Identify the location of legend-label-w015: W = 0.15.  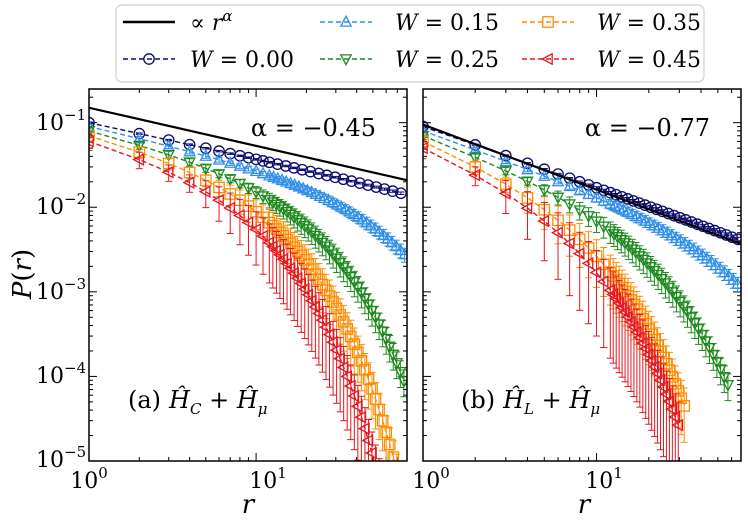
(447, 23).